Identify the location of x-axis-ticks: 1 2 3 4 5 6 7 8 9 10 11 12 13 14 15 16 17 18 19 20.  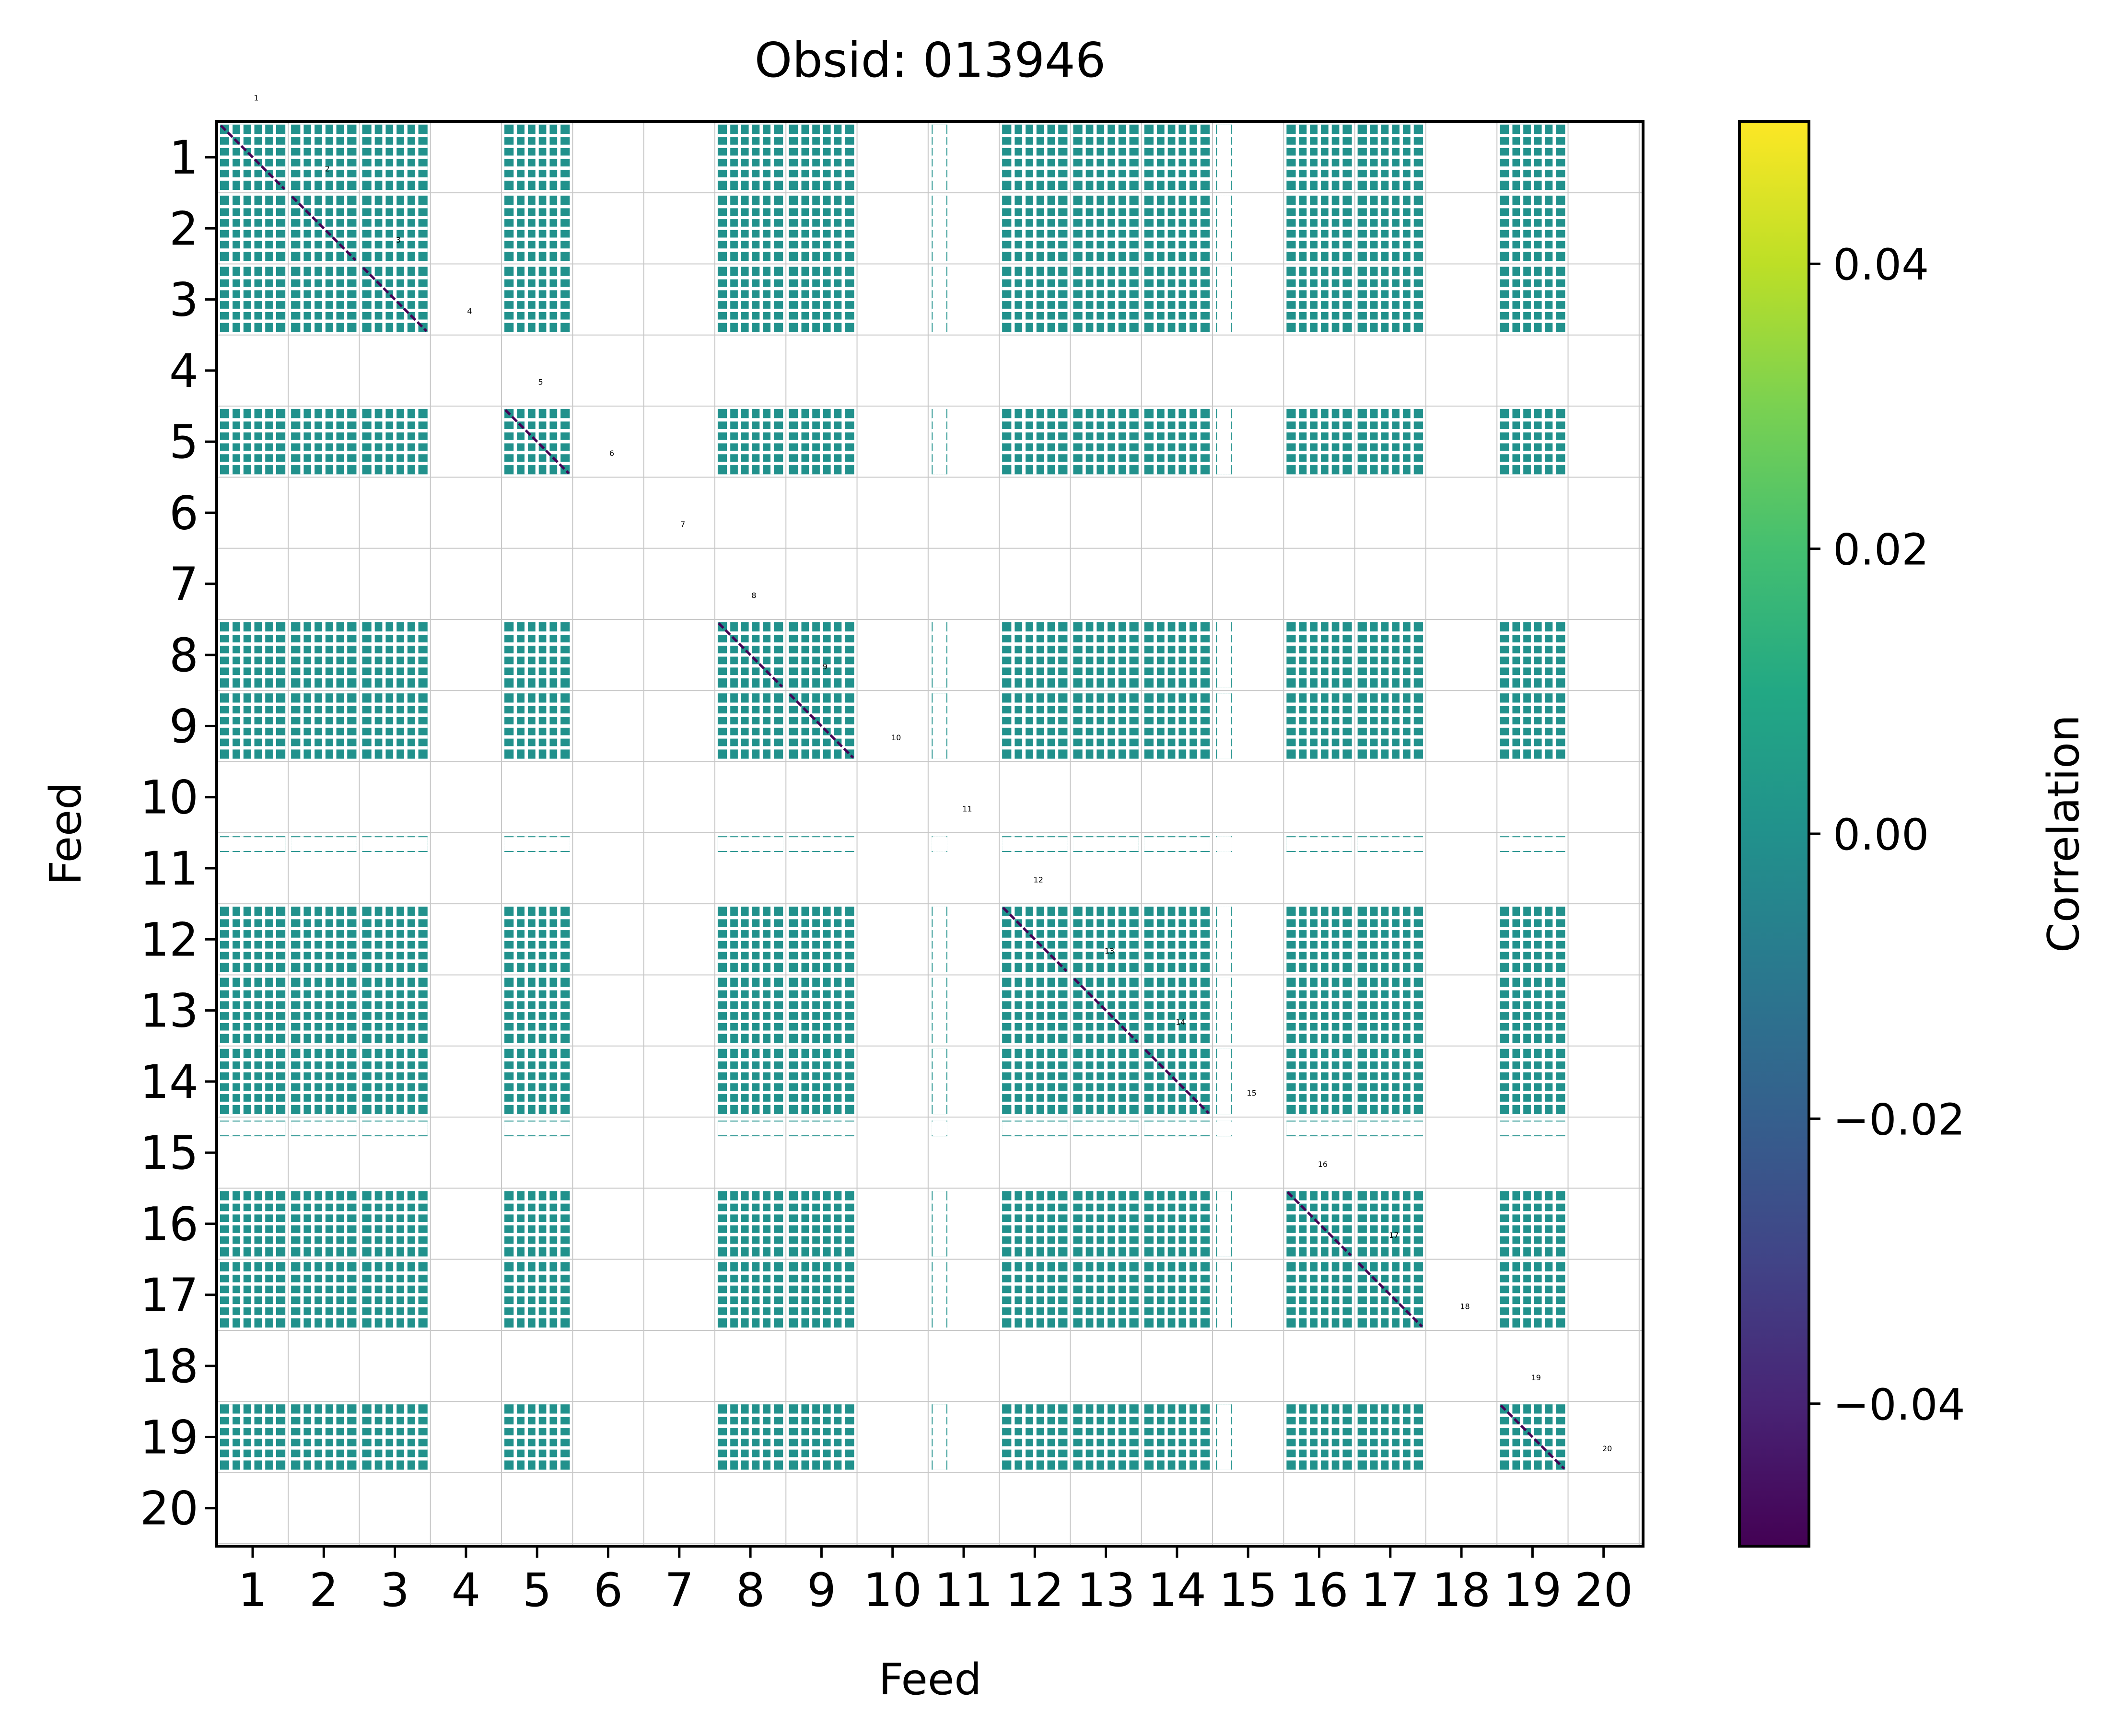
(935, 1581).